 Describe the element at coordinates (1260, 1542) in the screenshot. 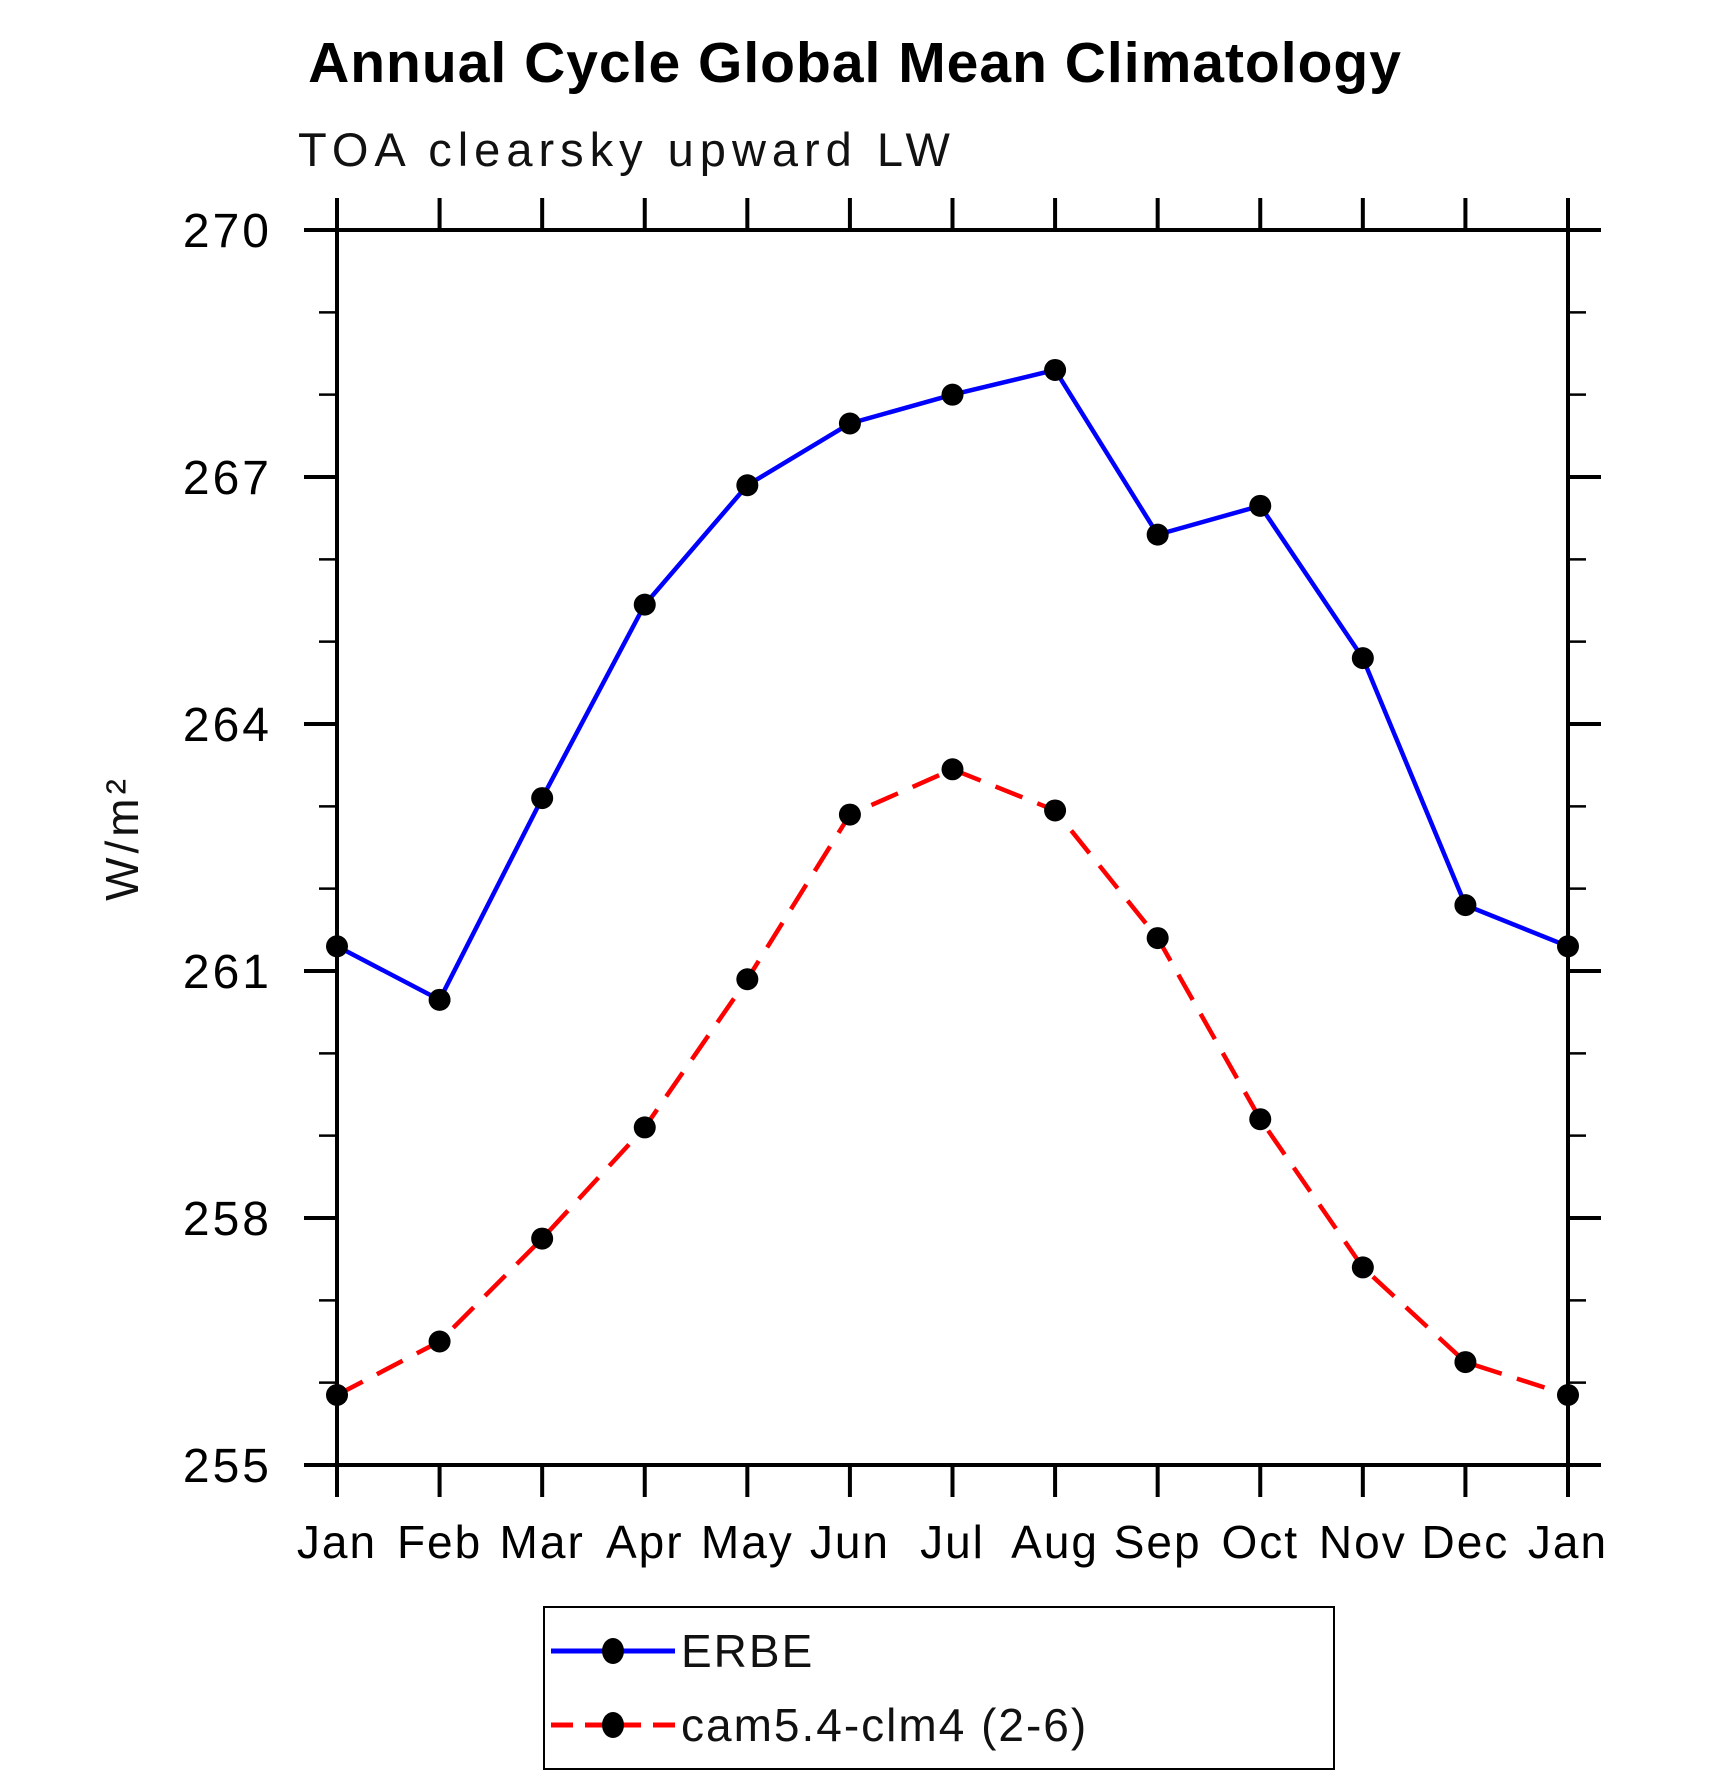

I see `x-tick-label: Oct` at that location.